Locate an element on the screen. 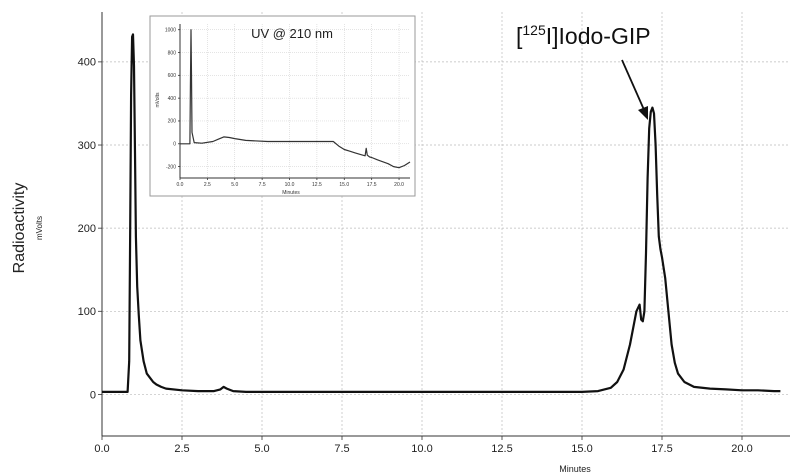  x-axis-label: Minutes is located at coordinates (575, 469).